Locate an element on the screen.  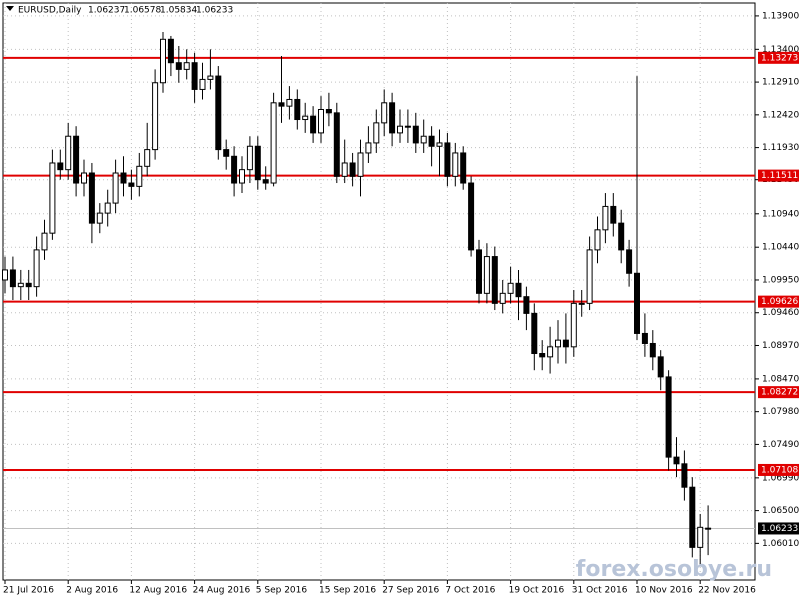
y-tick-label: 1.06010 is located at coordinates (780, 544).